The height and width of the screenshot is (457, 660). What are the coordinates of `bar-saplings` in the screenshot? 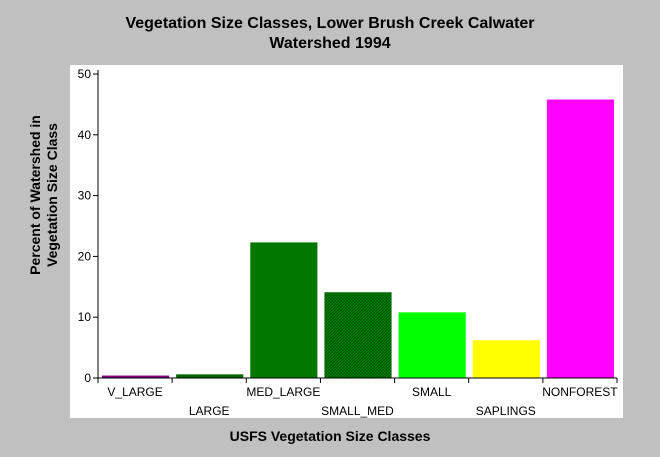 It's located at (506, 359).